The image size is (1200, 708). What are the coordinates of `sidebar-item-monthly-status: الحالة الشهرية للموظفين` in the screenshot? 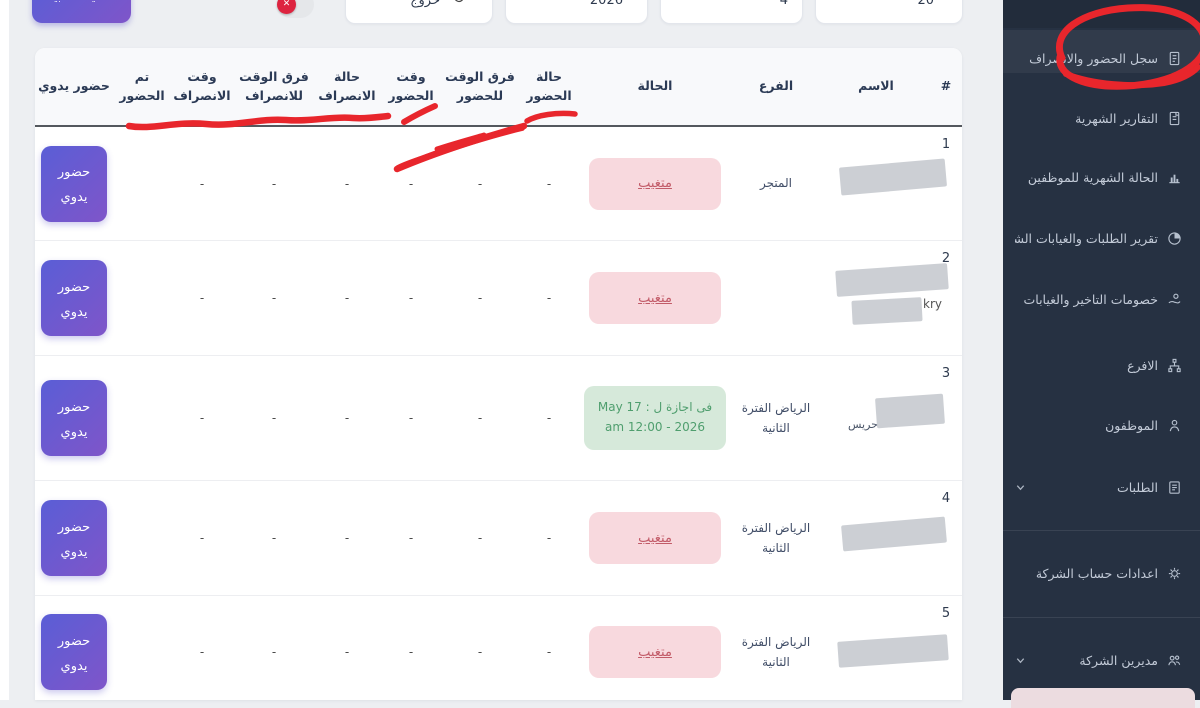 It's located at (1101, 177).